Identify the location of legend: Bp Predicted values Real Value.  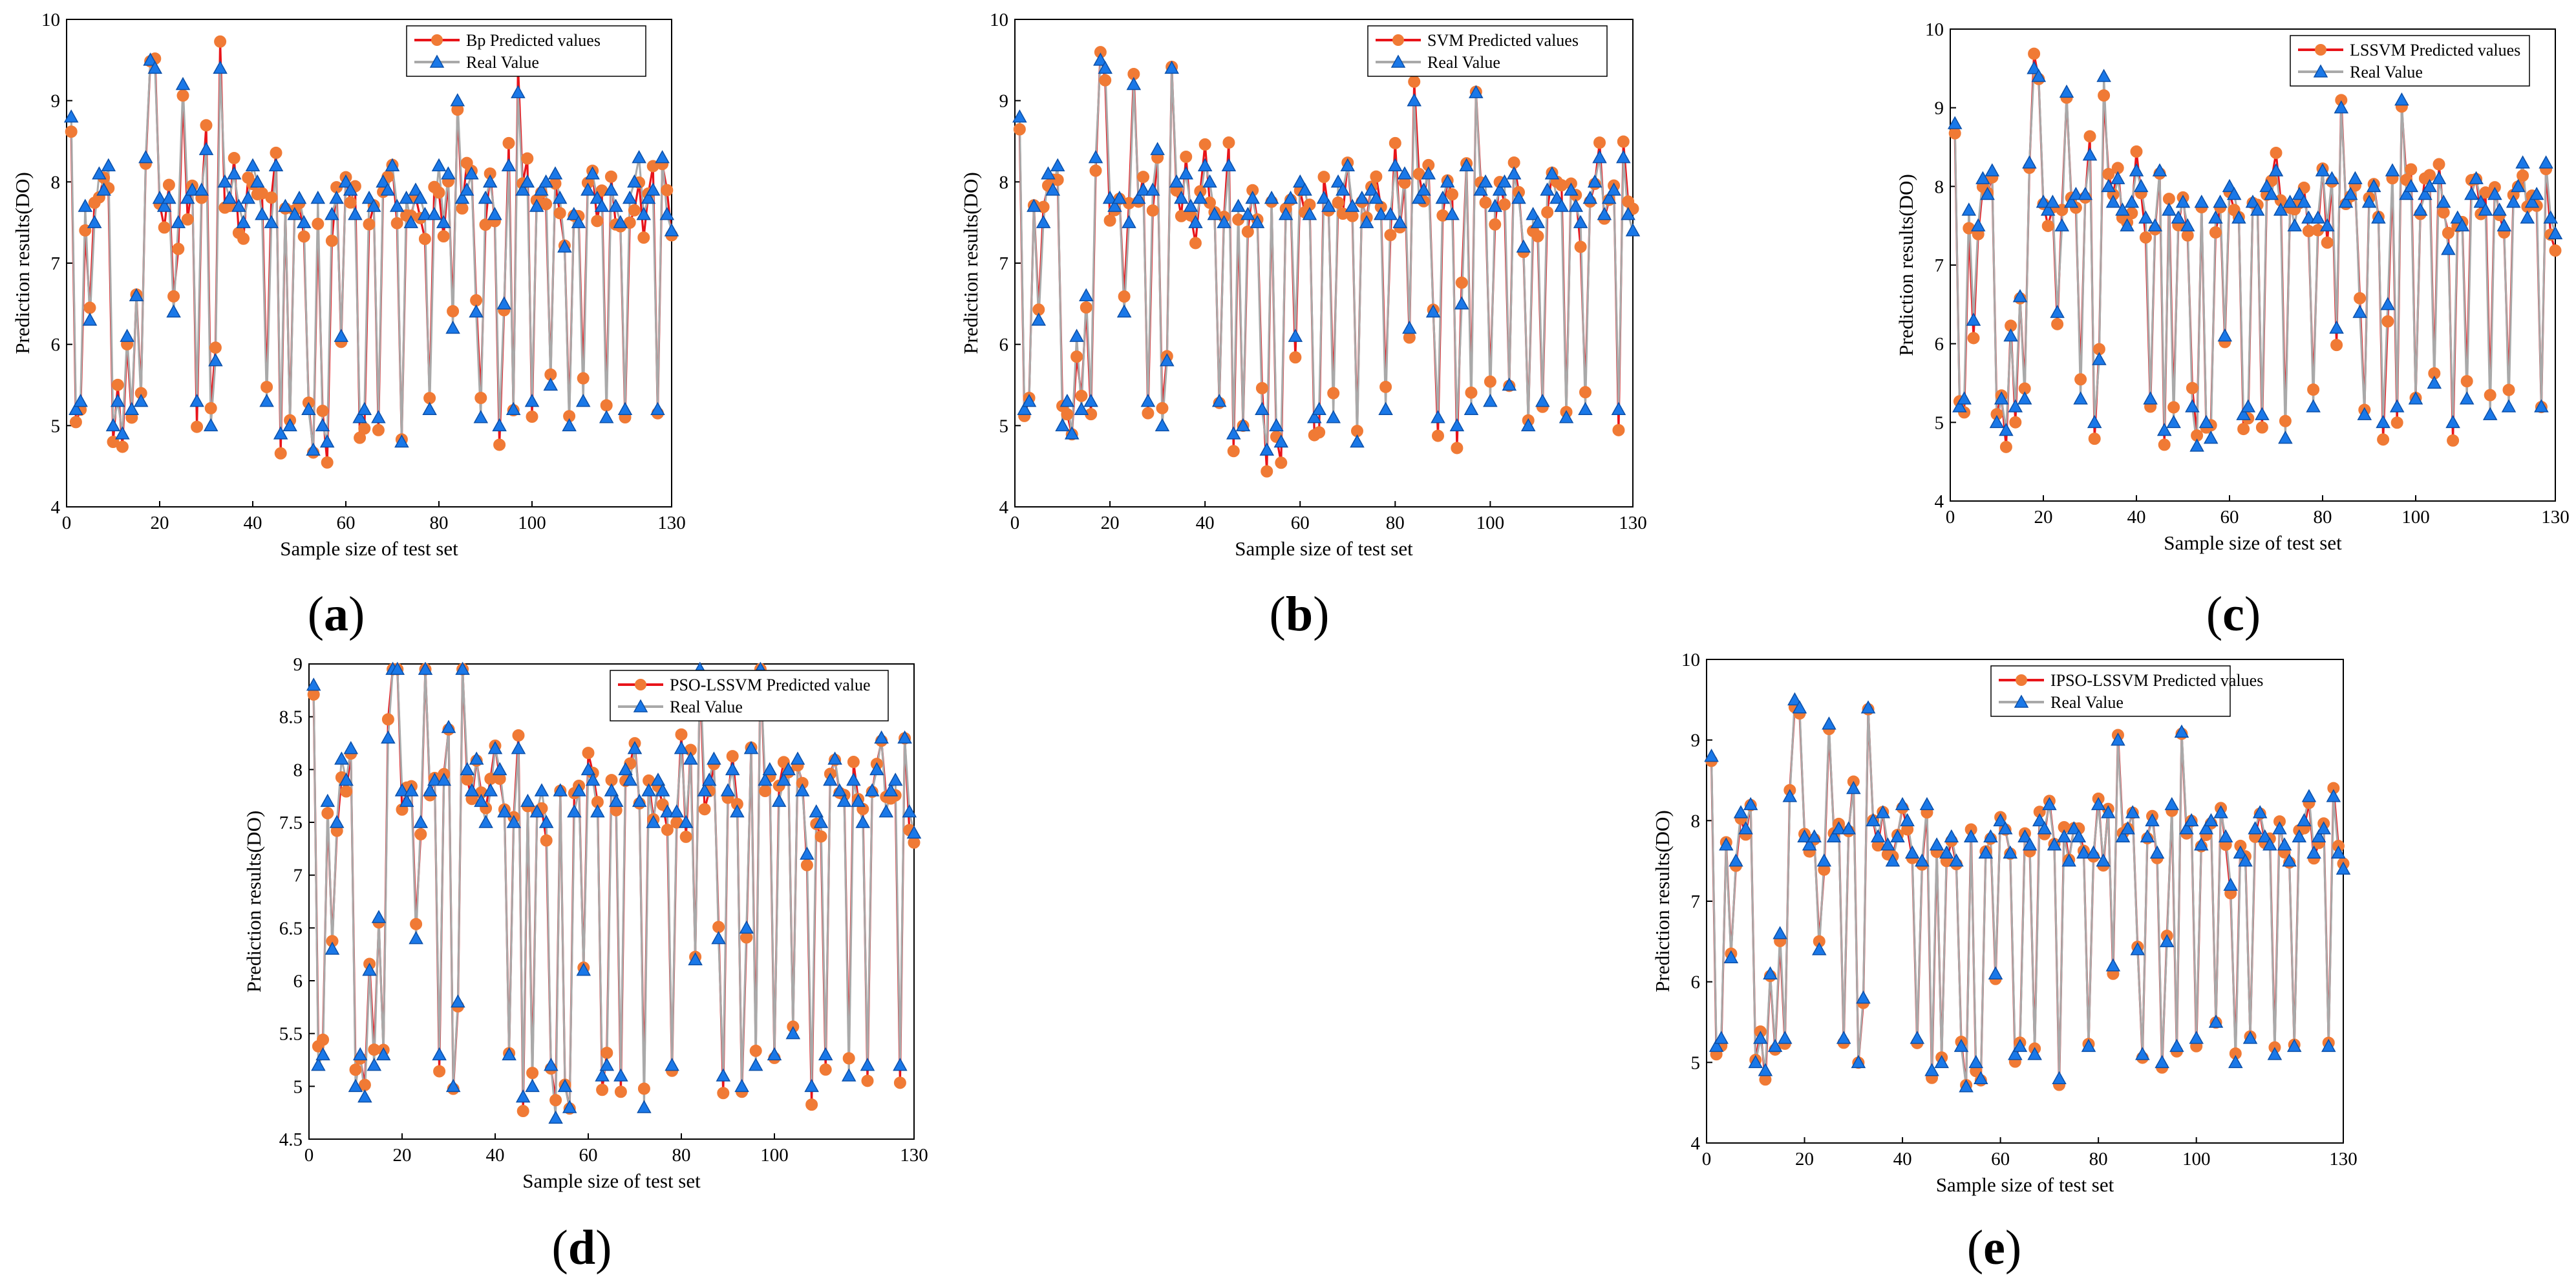
(526, 51).